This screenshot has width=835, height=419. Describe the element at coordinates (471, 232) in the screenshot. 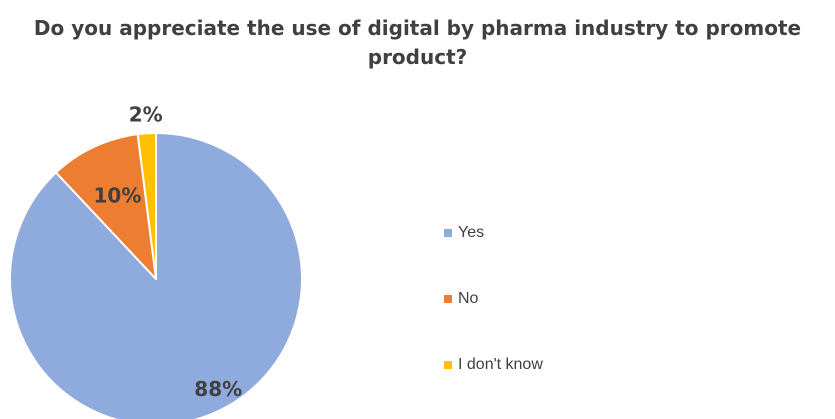

I see `legend-label: Yes` at that location.